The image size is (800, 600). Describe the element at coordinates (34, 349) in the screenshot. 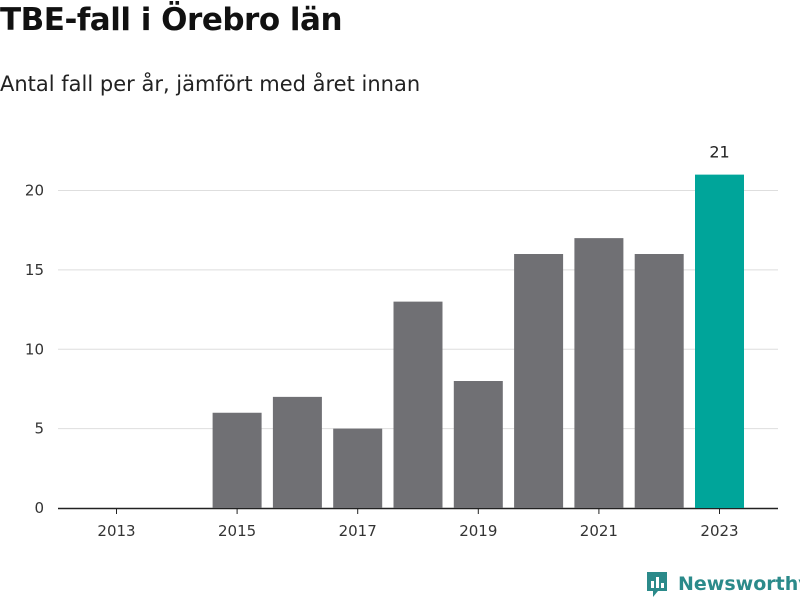

I see `y-tick-label: 10` at that location.